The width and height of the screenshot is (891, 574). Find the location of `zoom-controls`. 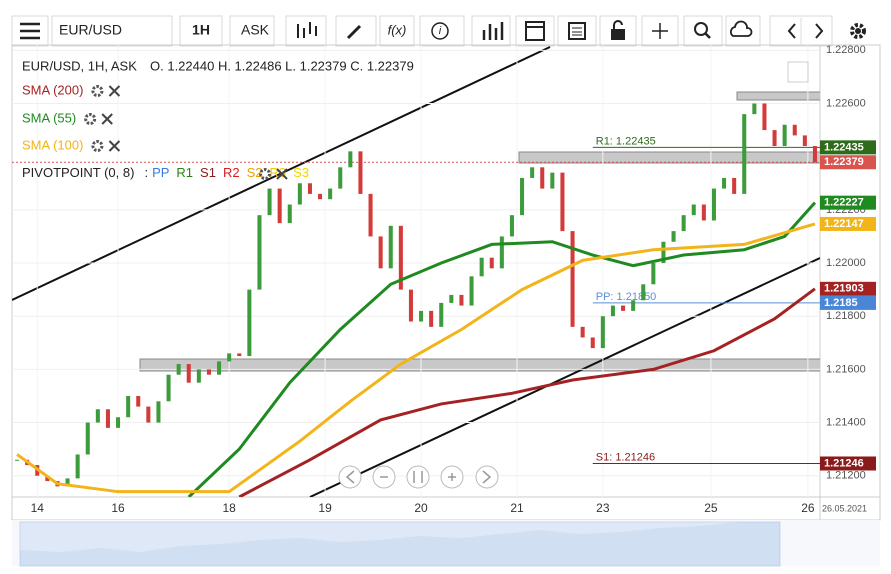

zoom-controls is located at coordinates (418, 477).